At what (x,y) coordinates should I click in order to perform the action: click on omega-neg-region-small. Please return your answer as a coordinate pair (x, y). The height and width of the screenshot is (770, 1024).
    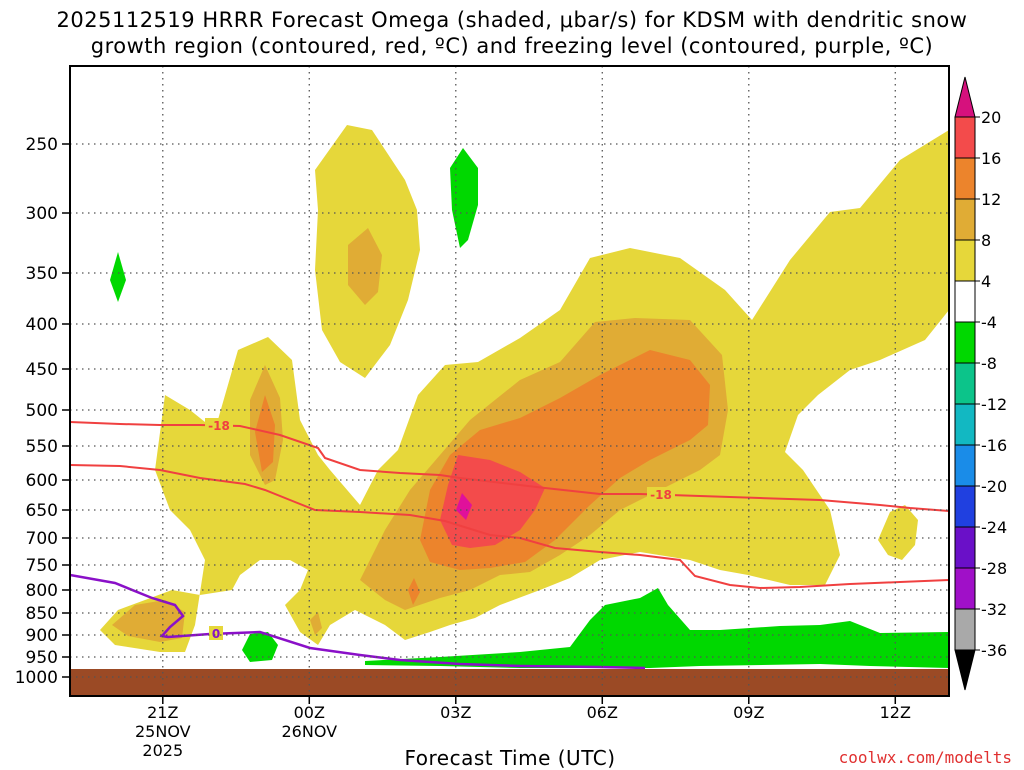
    Looking at the image, I should click on (260, 647).